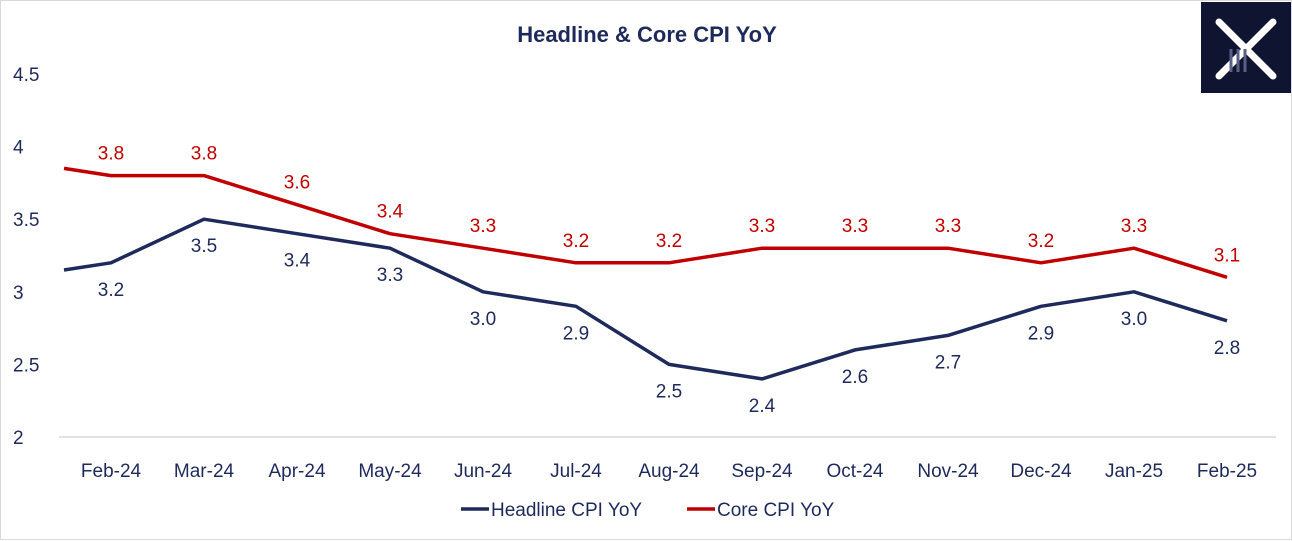 This screenshot has width=1292, height=541. What do you see at coordinates (762, 471) in the screenshot?
I see `x-tick-label: Sep-24` at bounding box center [762, 471].